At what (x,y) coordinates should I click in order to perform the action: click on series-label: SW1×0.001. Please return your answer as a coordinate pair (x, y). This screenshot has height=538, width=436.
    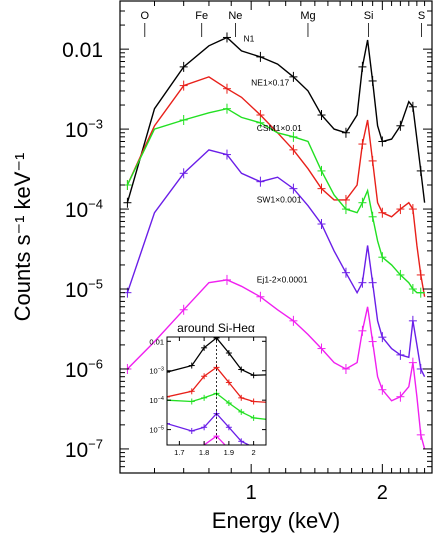
    Looking at the image, I should click on (279, 200).